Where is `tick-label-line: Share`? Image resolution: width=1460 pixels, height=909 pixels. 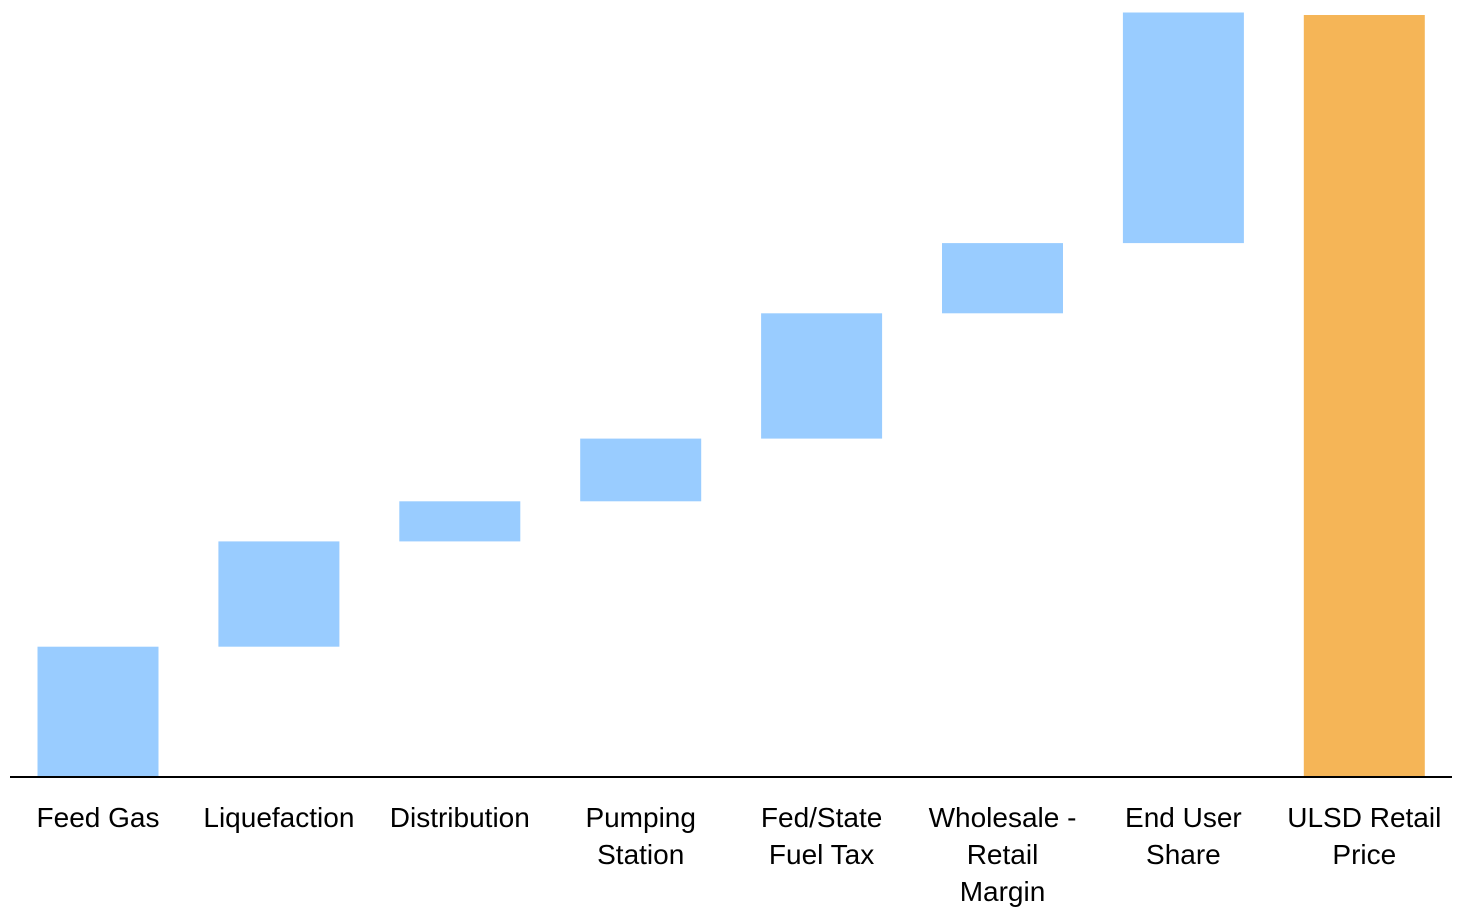
tick-label-line: Share is located at coordinates (1183, 854).